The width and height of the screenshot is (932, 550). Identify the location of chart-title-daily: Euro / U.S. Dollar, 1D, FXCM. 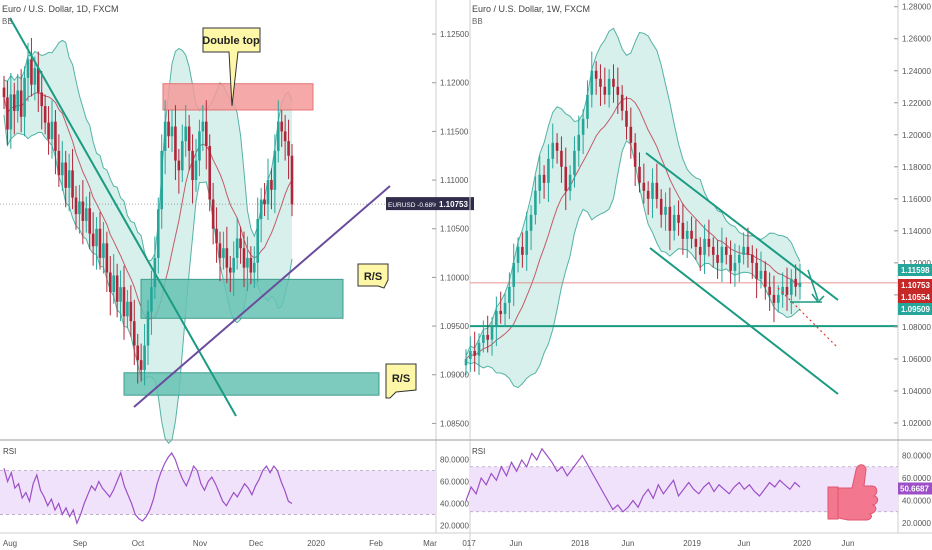
(60, 9).